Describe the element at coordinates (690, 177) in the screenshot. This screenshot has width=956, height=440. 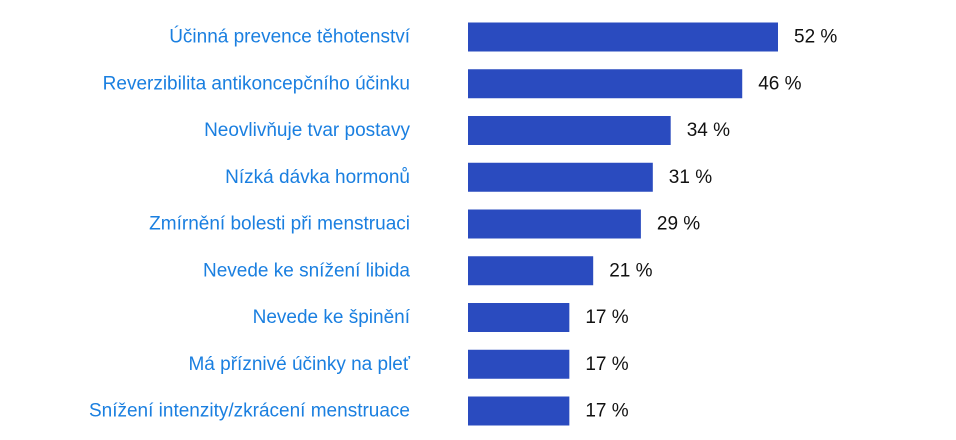
I see `value-label: 31 %` at that location.